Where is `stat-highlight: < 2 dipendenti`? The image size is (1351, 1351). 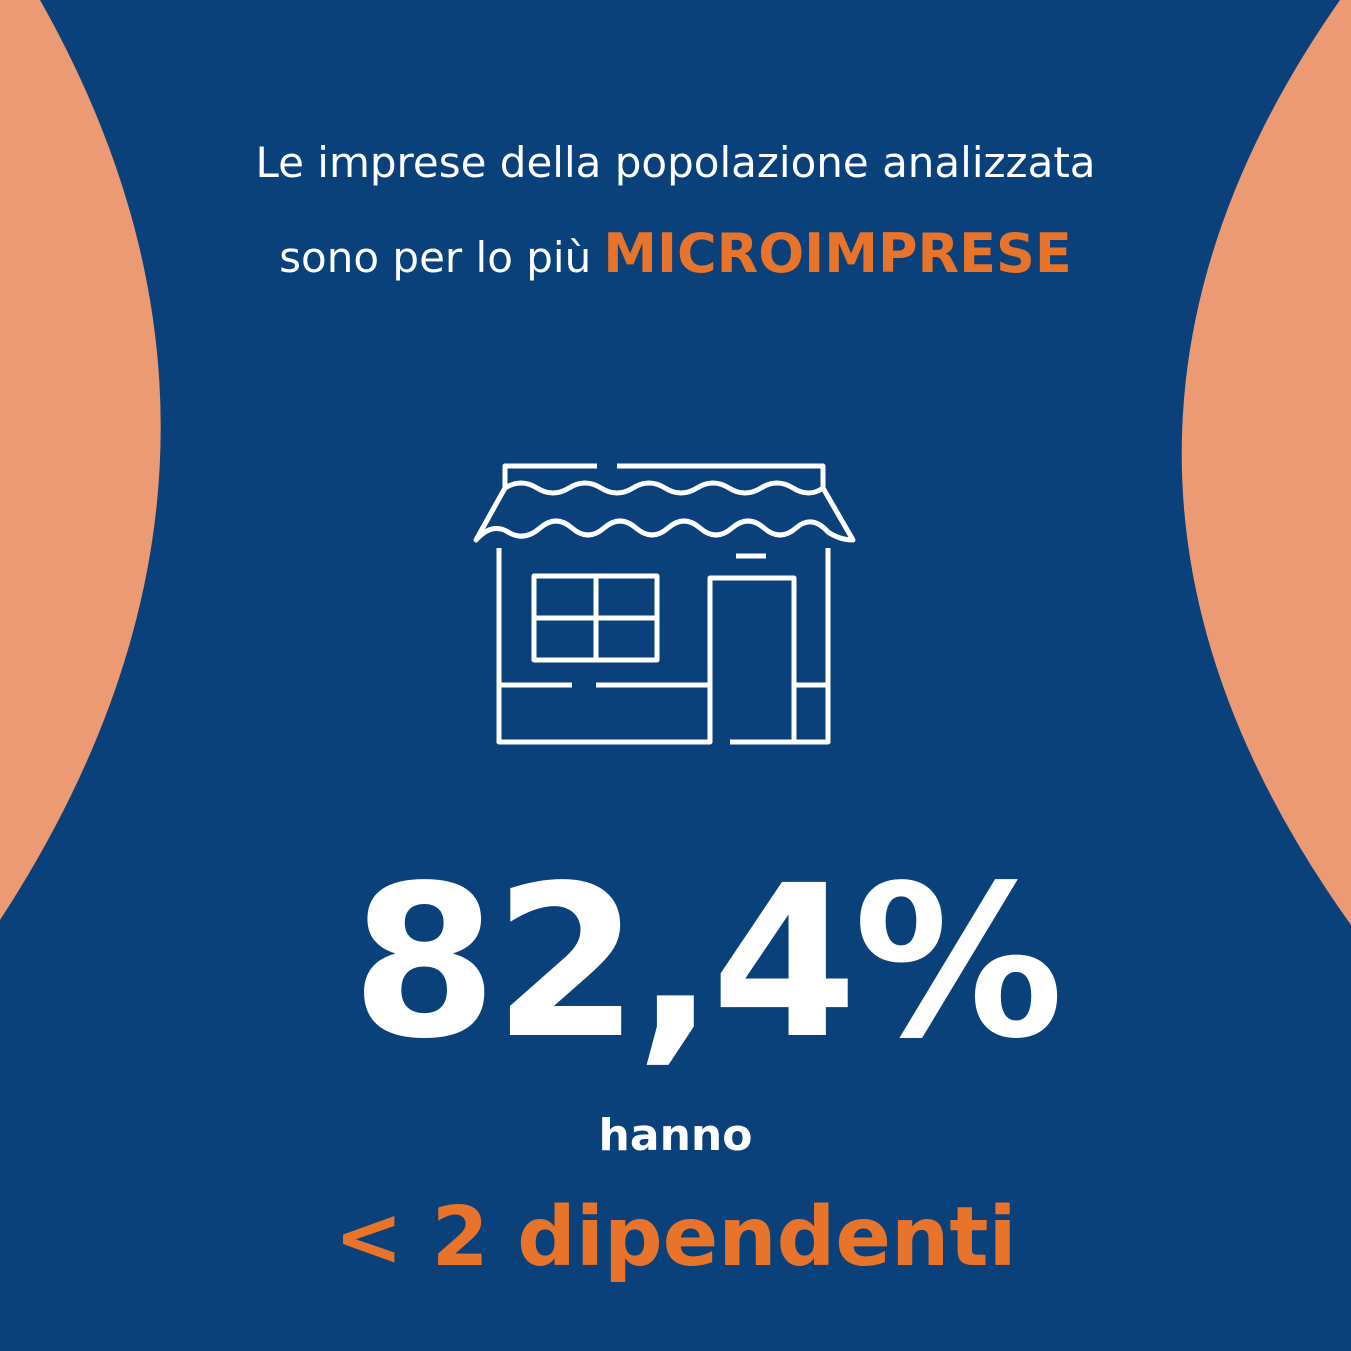
stat-highlight: < 2 dipendenti is located at coordinates (675, 1237).